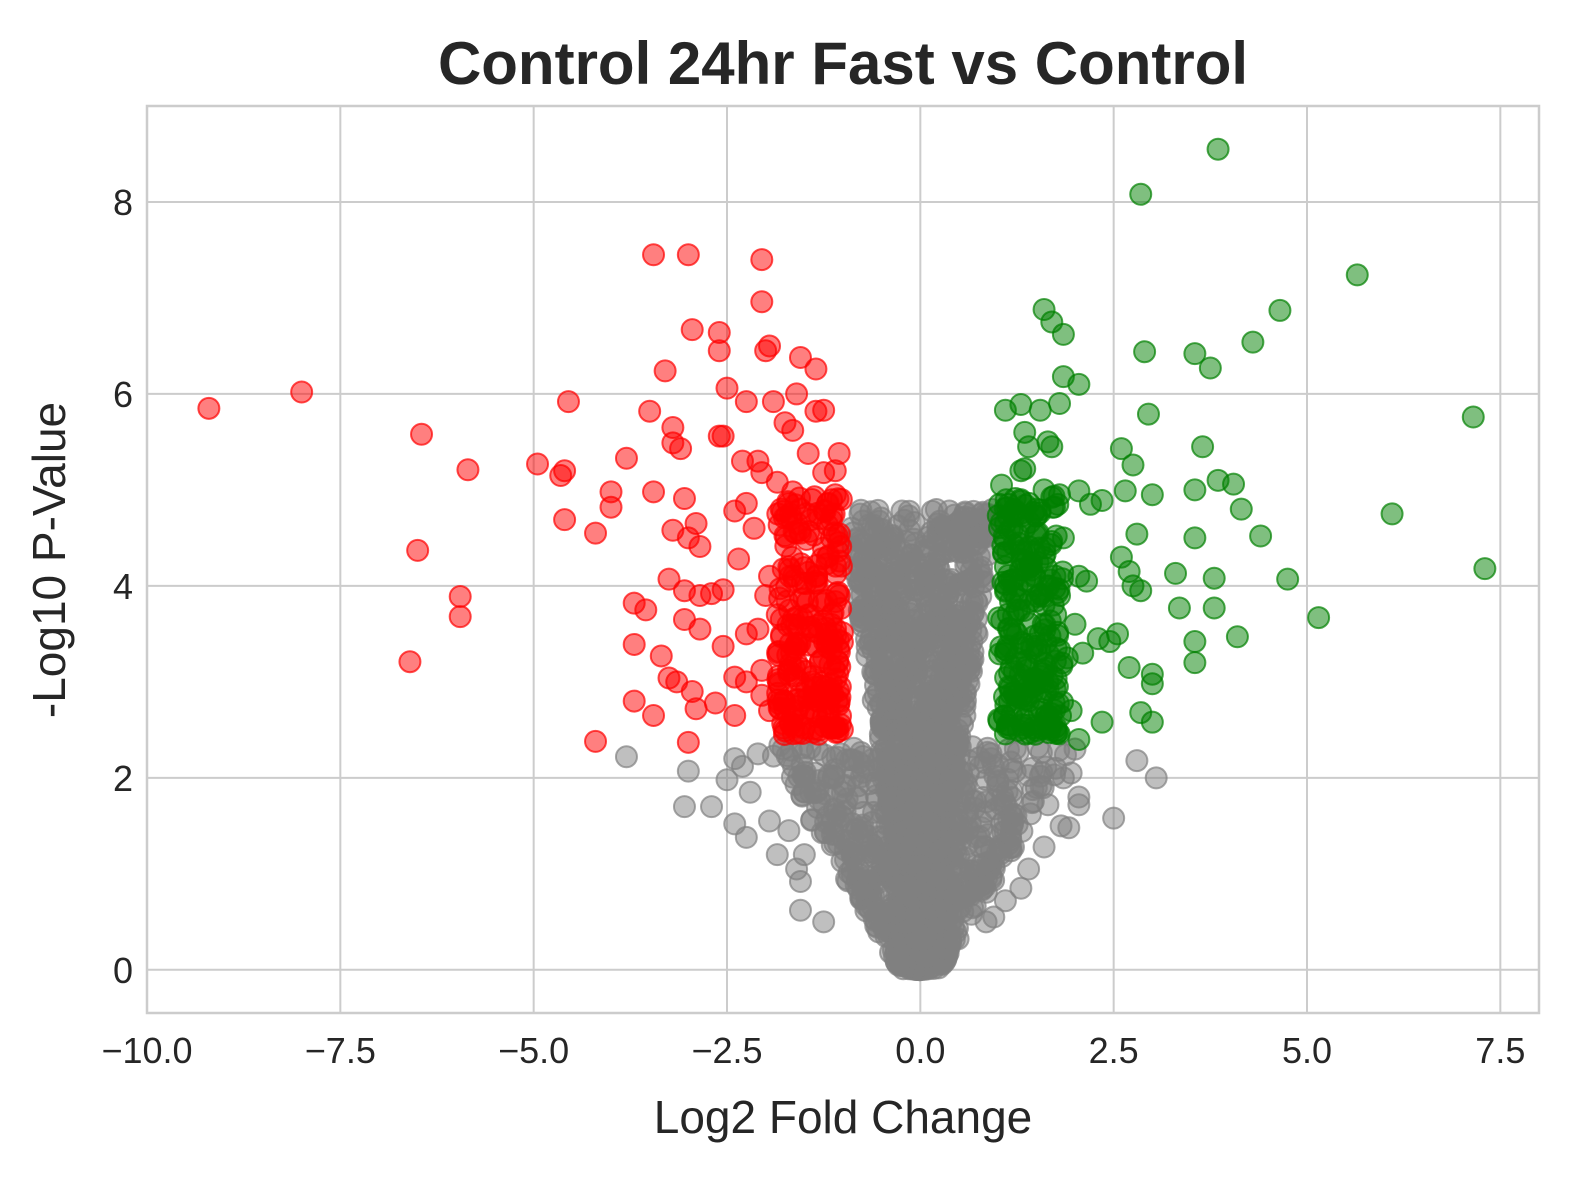  Describe the element at coordinates (123, 202) in the screenshot. I see `y-tick-label: 8` at that location.